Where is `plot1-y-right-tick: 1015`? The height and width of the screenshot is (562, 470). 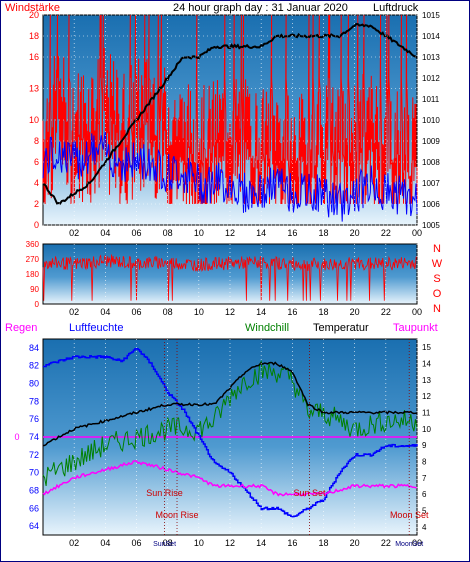 plot1-y-right-tick: 1015 is located at coordinates (431, 15).